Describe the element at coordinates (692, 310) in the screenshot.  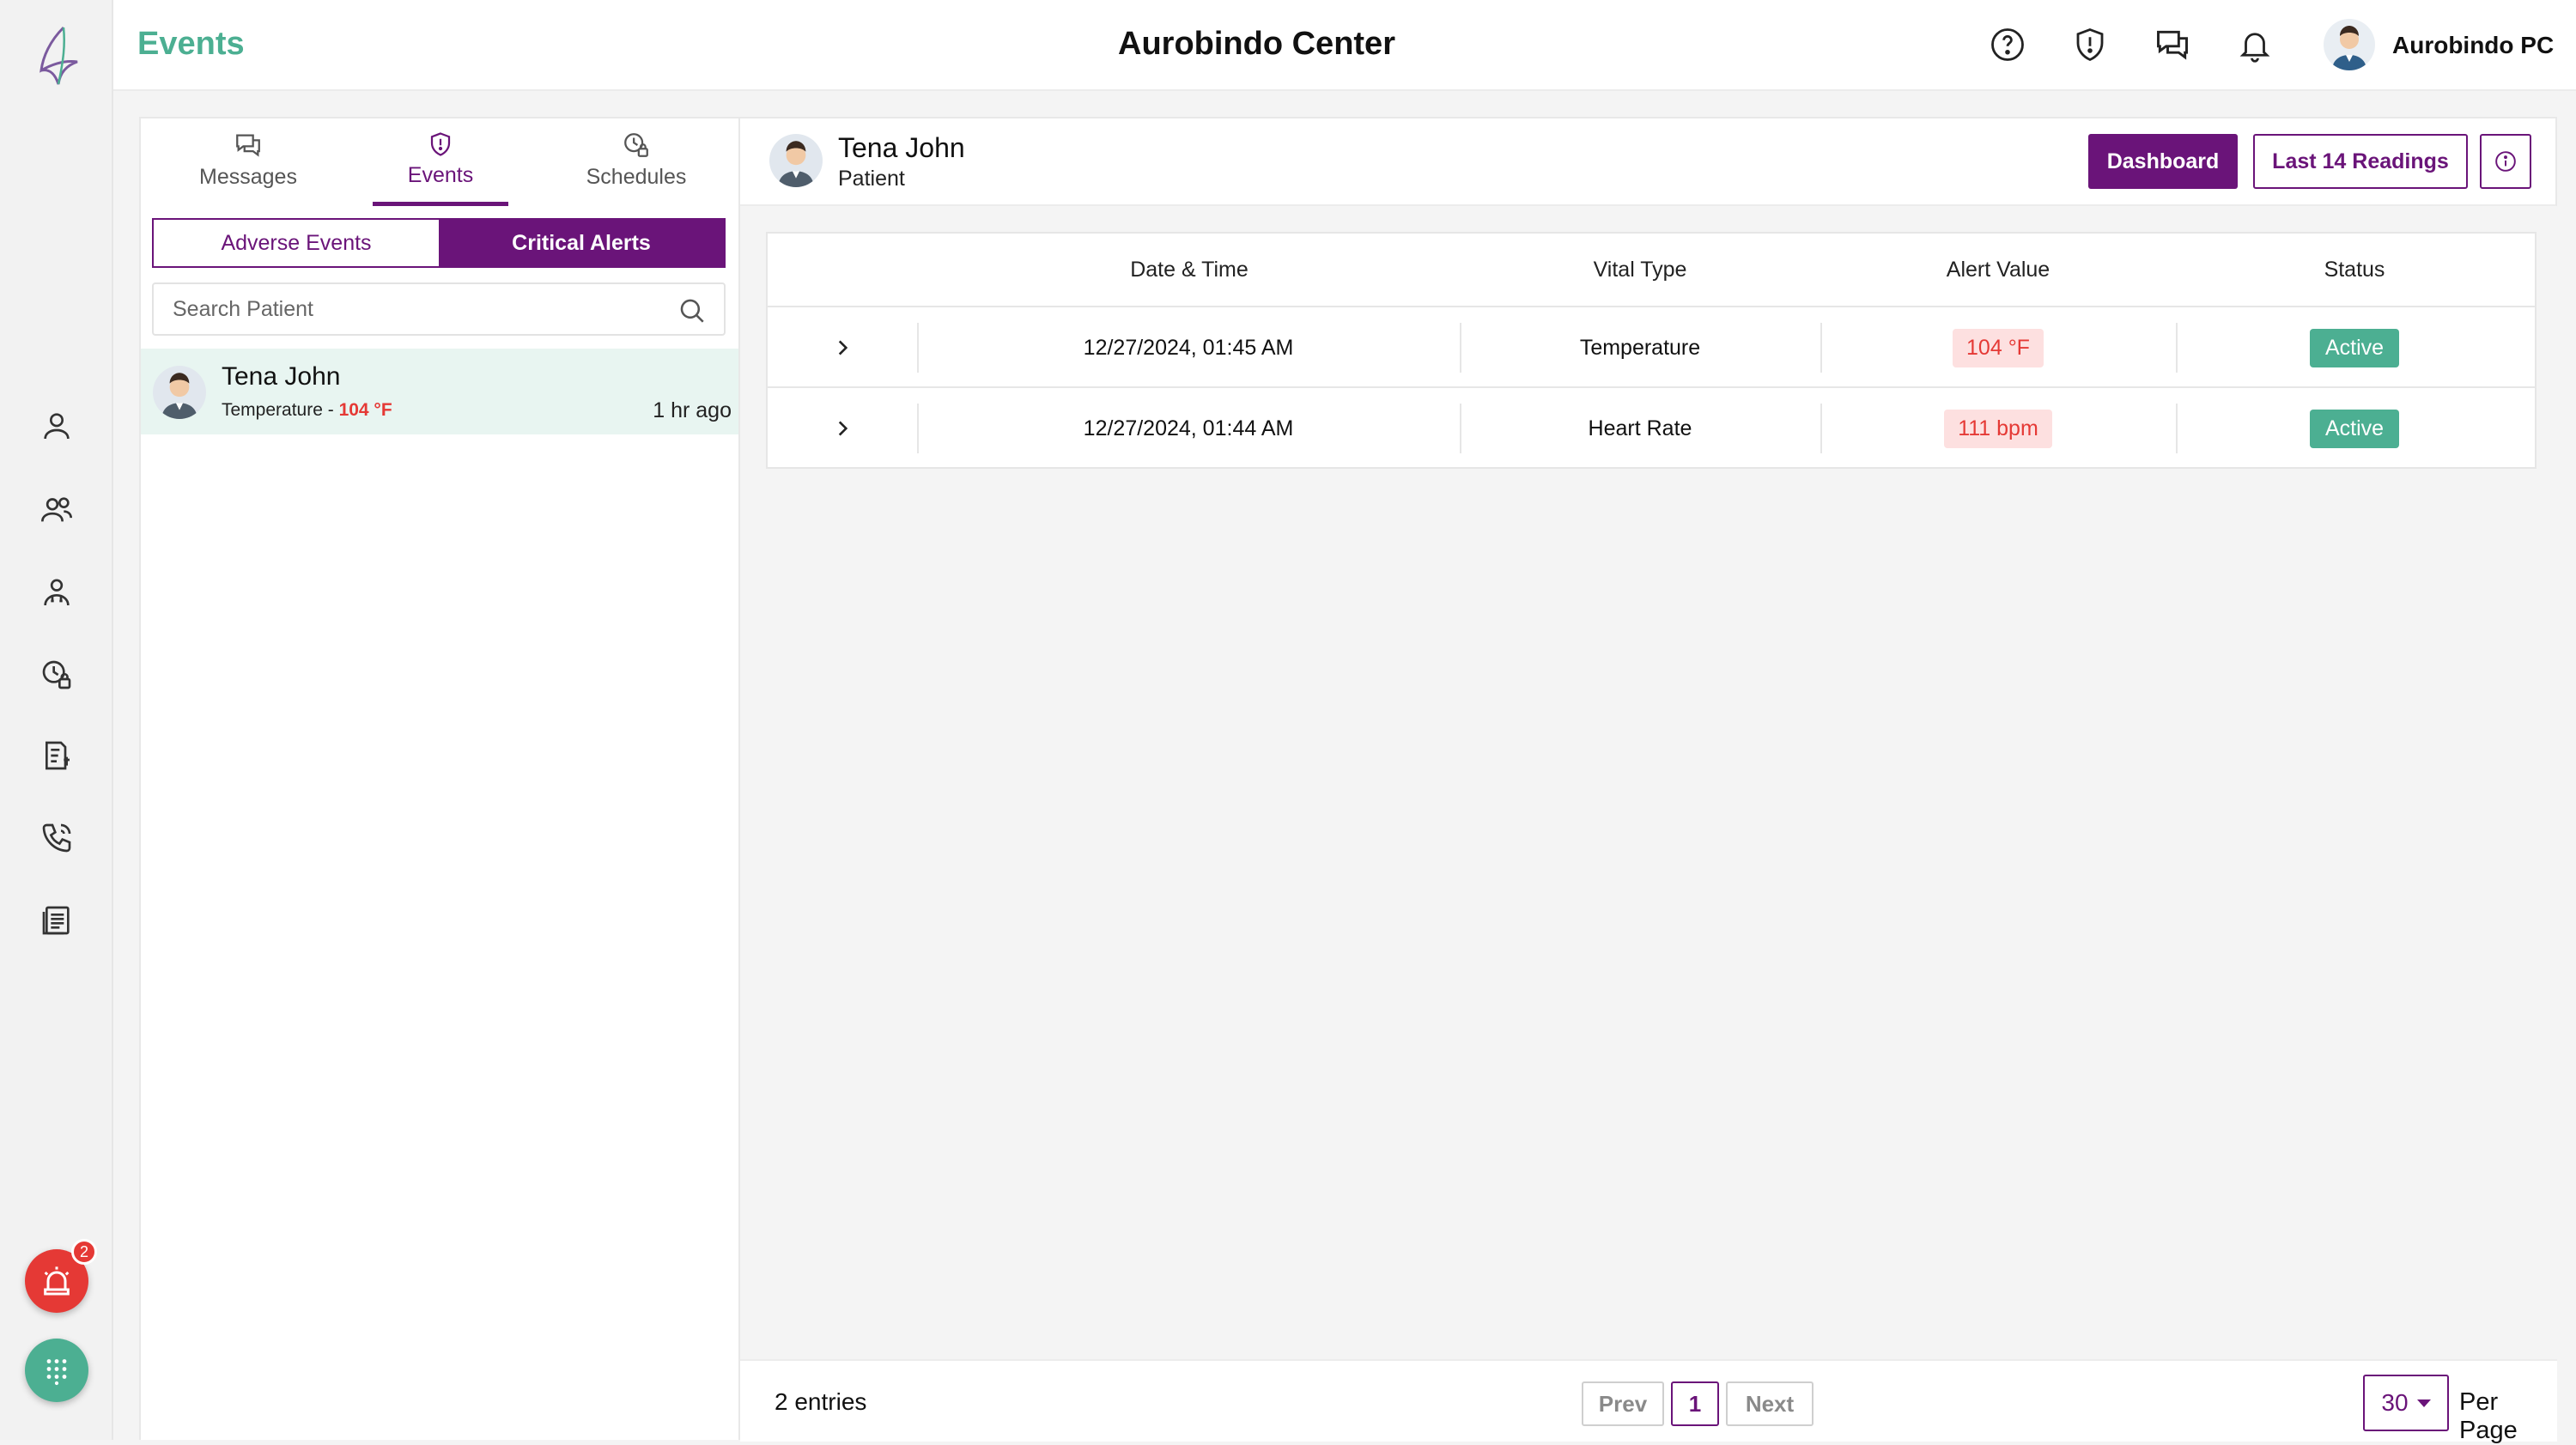
I see `search-icon` at that location.